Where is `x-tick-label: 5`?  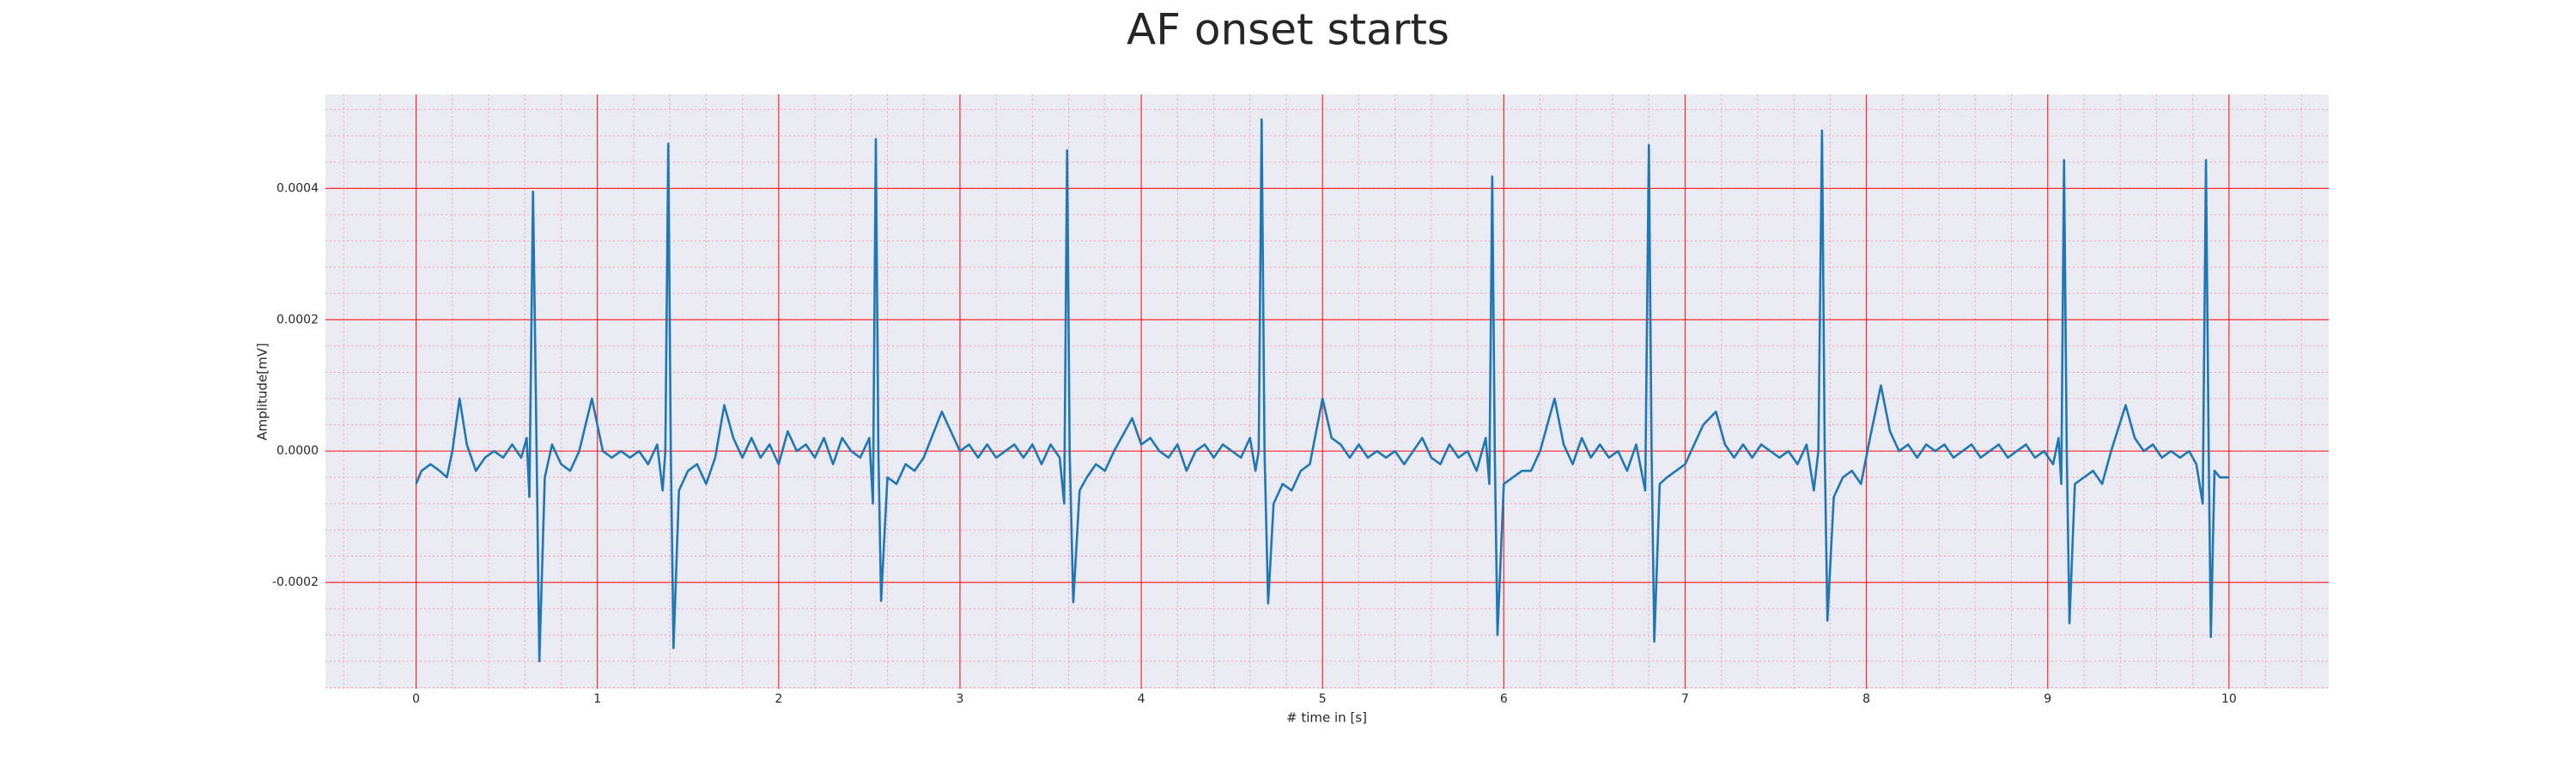 x-tick-label: 5 is located at coordinates (1323, 699).